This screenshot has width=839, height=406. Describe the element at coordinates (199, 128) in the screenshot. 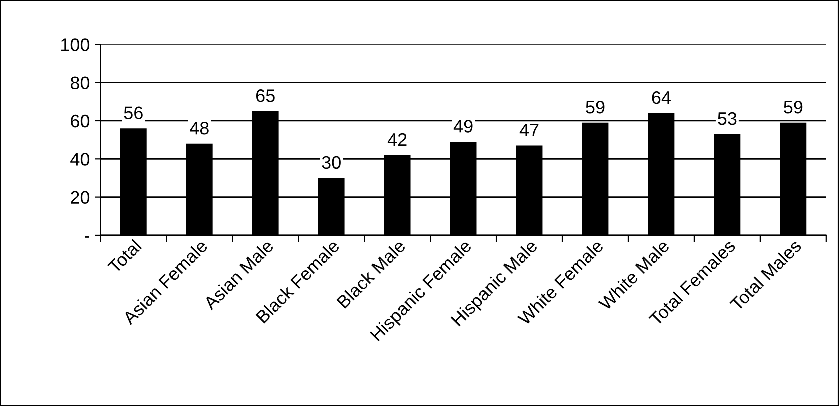

I see `data-label: 48` at that location.